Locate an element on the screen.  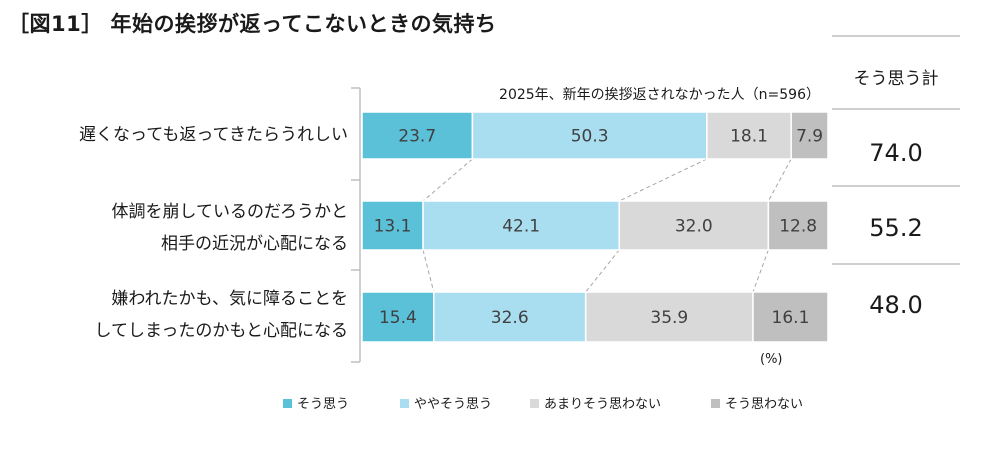
legend-label-4: そう思わない is located at coordinates (764, 404).